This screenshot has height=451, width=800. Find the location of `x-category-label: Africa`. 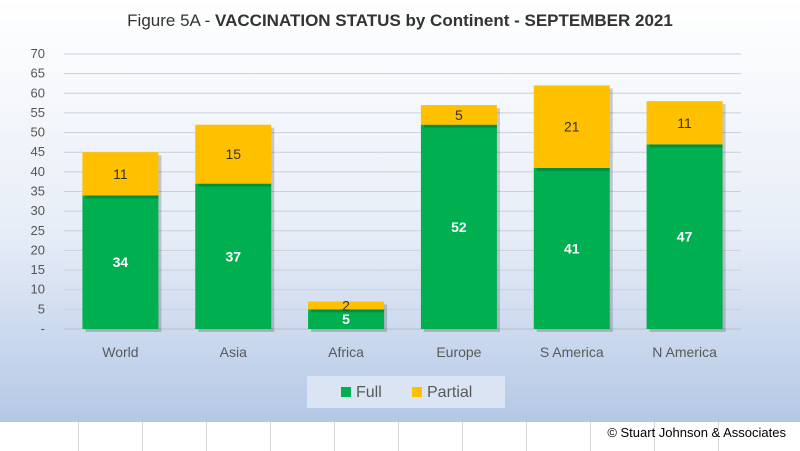

x-category-label: Africa is located at coordinates (346, 352).